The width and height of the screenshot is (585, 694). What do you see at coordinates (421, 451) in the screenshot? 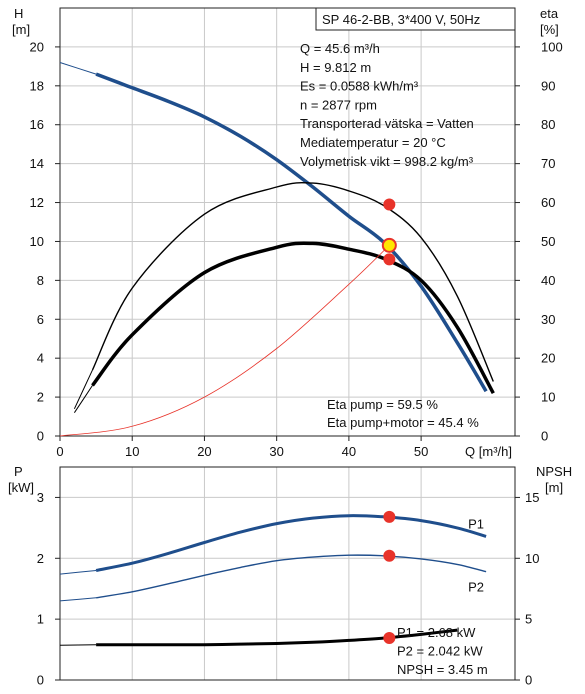
I see `x-tick-label: 50` at bounding box center [421, 451].